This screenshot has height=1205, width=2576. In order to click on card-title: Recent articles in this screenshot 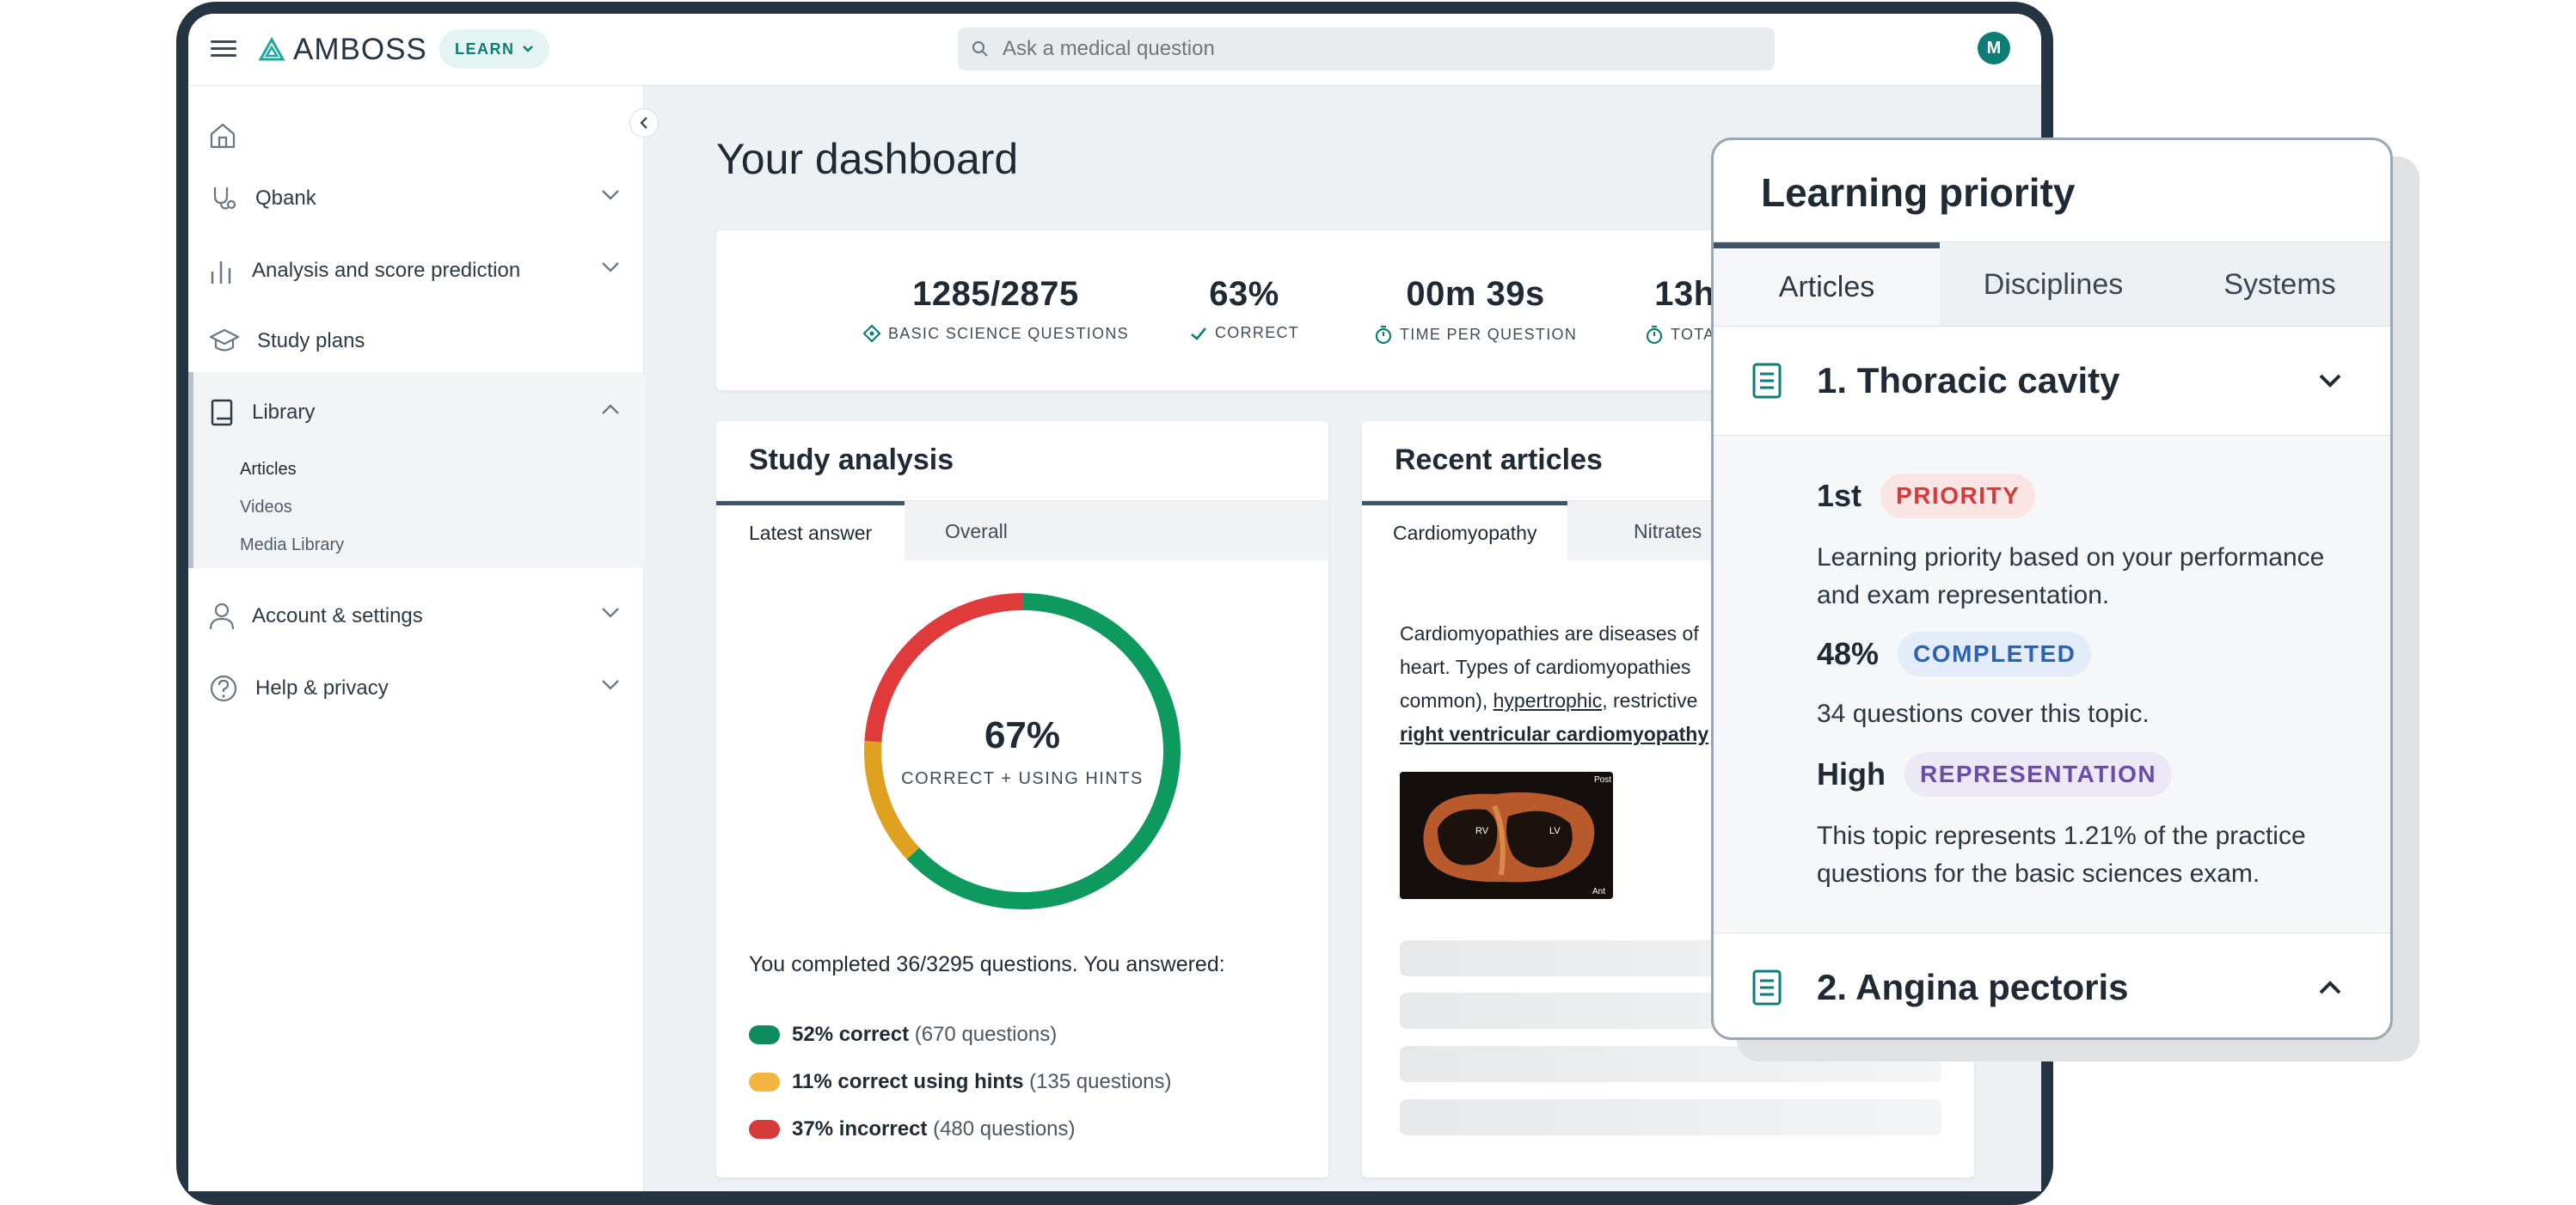, I will do `click(1499, 460)`.